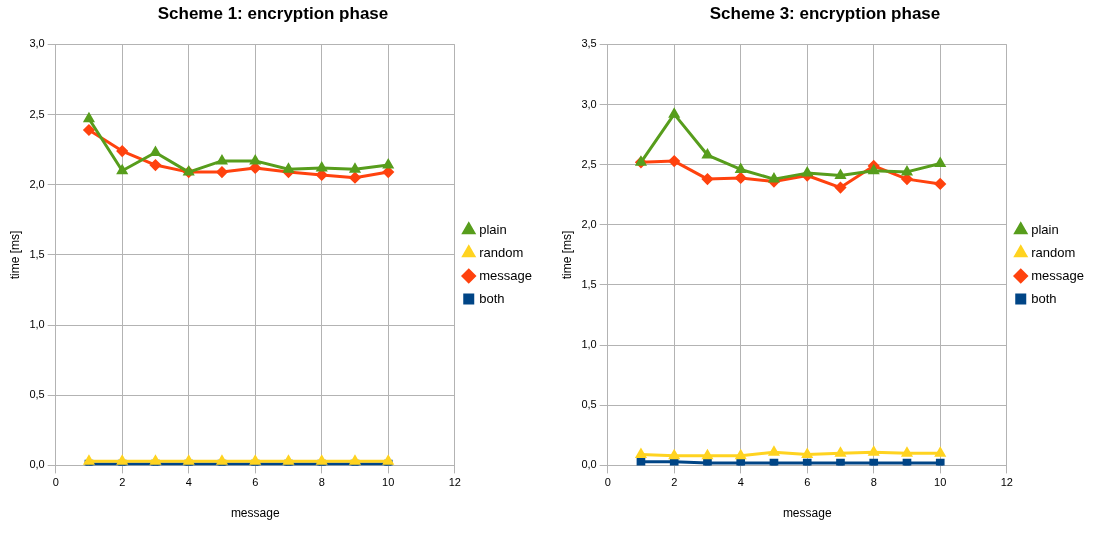 The image size is (1105, 535). Describe the element at coordinates (825, 13) in the screenshot. I see `chart-title: Scheme 3: encryption phase` at that location.